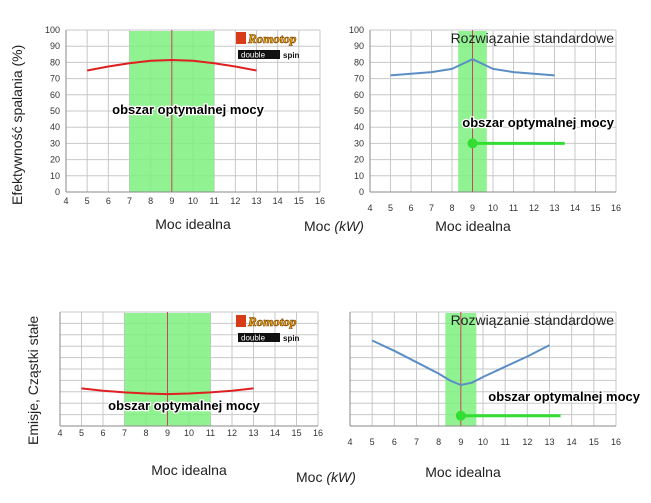 The width and height of the screenshot is (651, 503). I want to click on y-tick-label: 90, so click(359, 46).